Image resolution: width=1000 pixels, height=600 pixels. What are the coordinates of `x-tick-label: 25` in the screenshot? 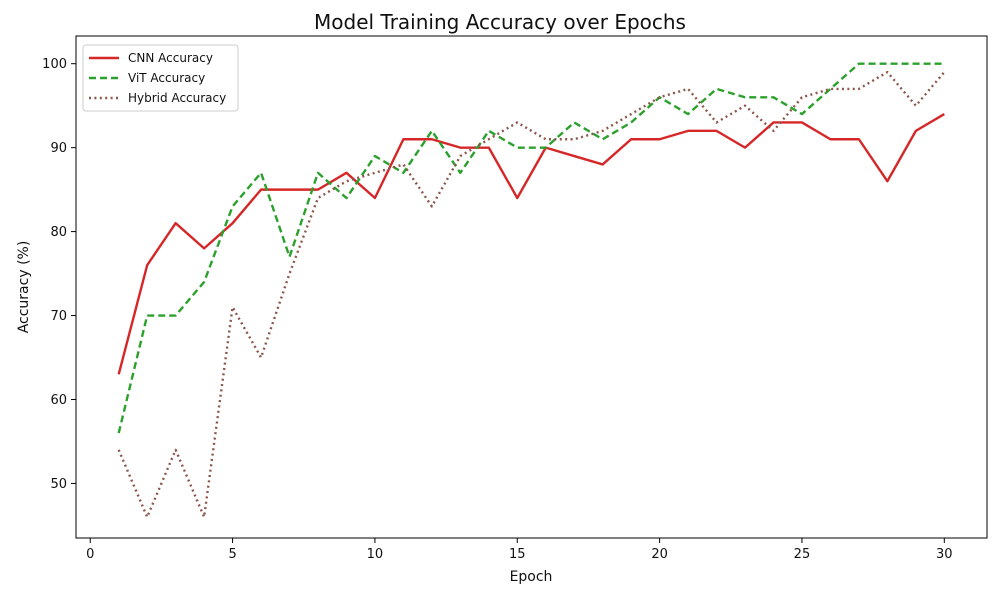 It's located at (802, 554).